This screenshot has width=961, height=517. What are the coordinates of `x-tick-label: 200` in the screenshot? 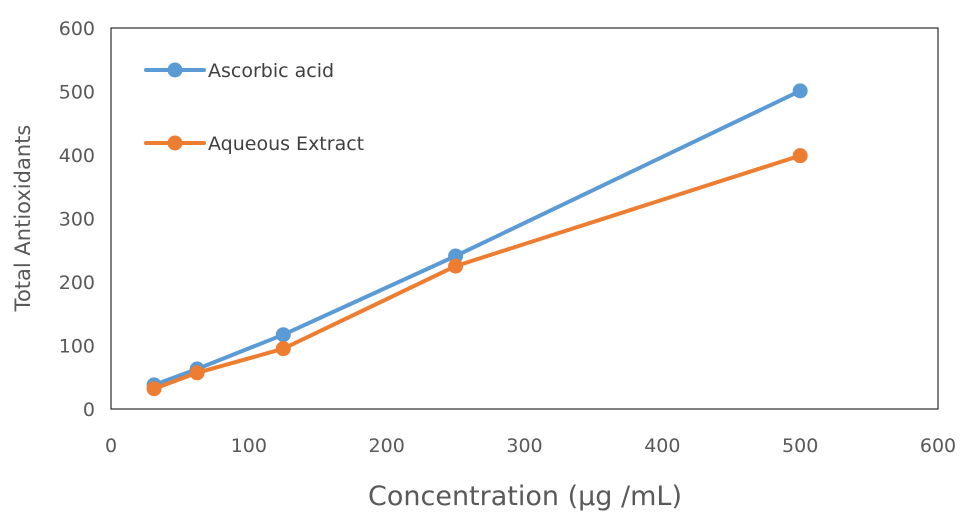 It's located at (387, 446).